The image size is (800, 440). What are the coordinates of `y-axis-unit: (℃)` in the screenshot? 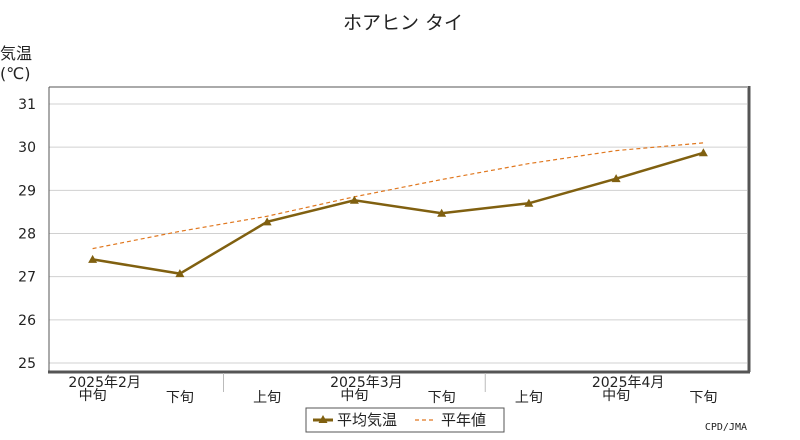 It's located at (15, 73).